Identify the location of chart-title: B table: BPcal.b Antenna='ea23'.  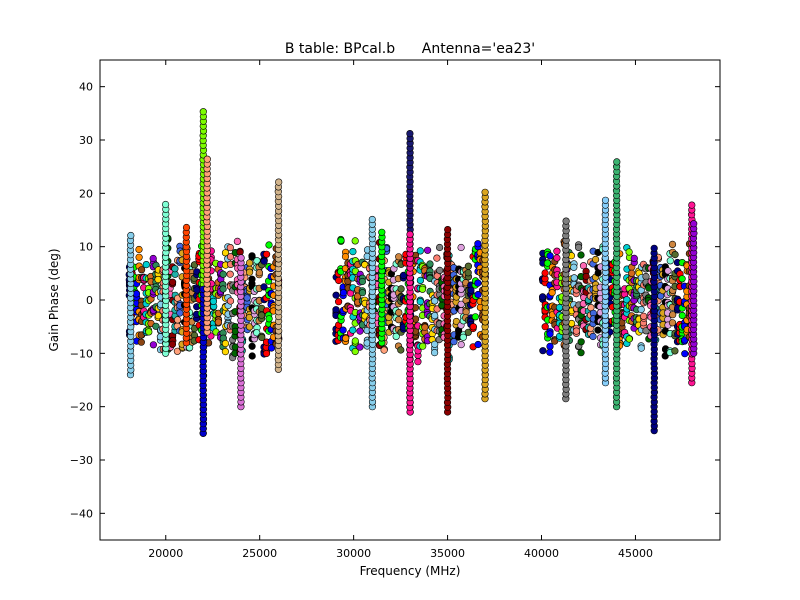
(410, 49).